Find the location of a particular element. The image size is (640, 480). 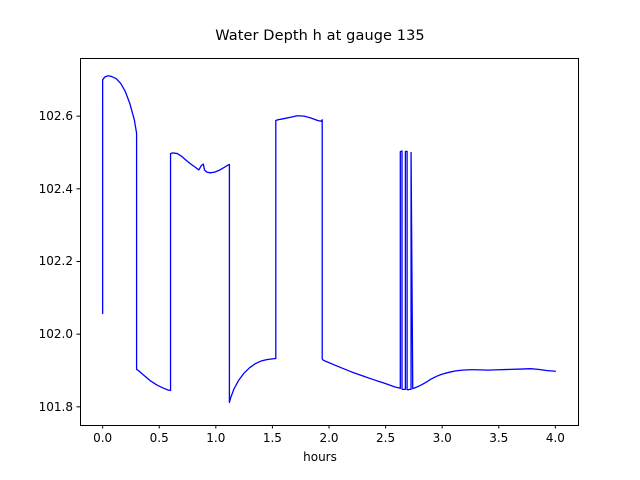

x-tick-label: 0.5 is located at coordinates (159, 438).